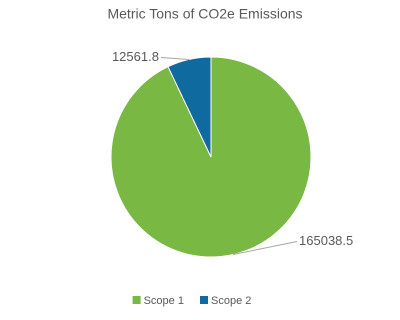 This screenshot has width=400, height=320. Describe the element at coordinates (135, 56) in the screenshot. I see `data-label: 12561.8` at that location.